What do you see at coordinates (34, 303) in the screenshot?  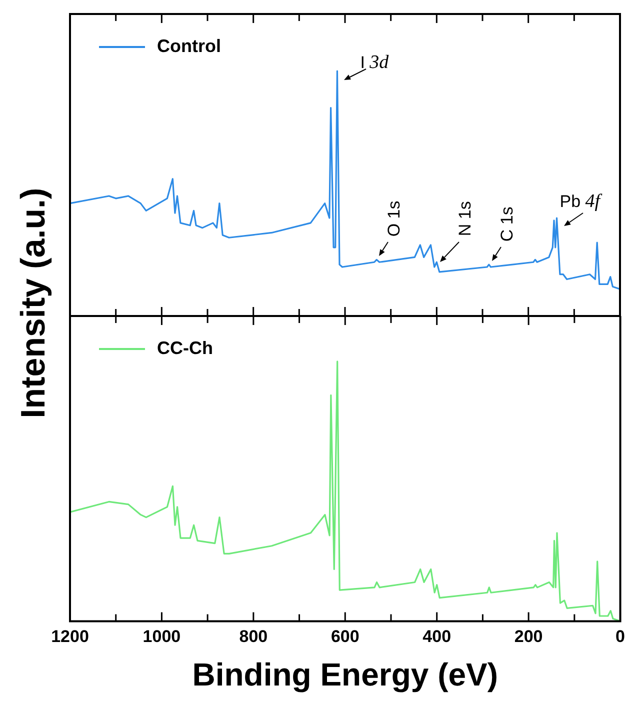 I see `y-axis-title: Intensity (a.u.)` at bounding box center [34, 303].